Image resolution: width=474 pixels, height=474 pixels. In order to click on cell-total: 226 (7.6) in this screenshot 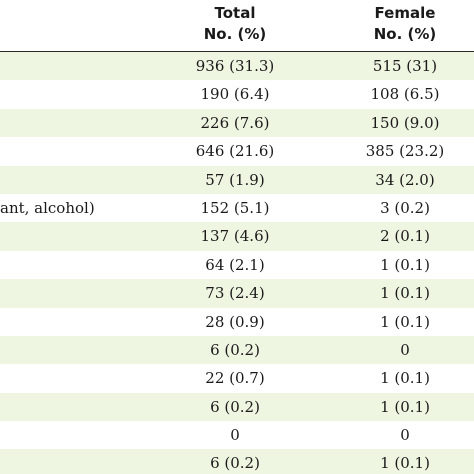, I will do `click(235, 122)`.